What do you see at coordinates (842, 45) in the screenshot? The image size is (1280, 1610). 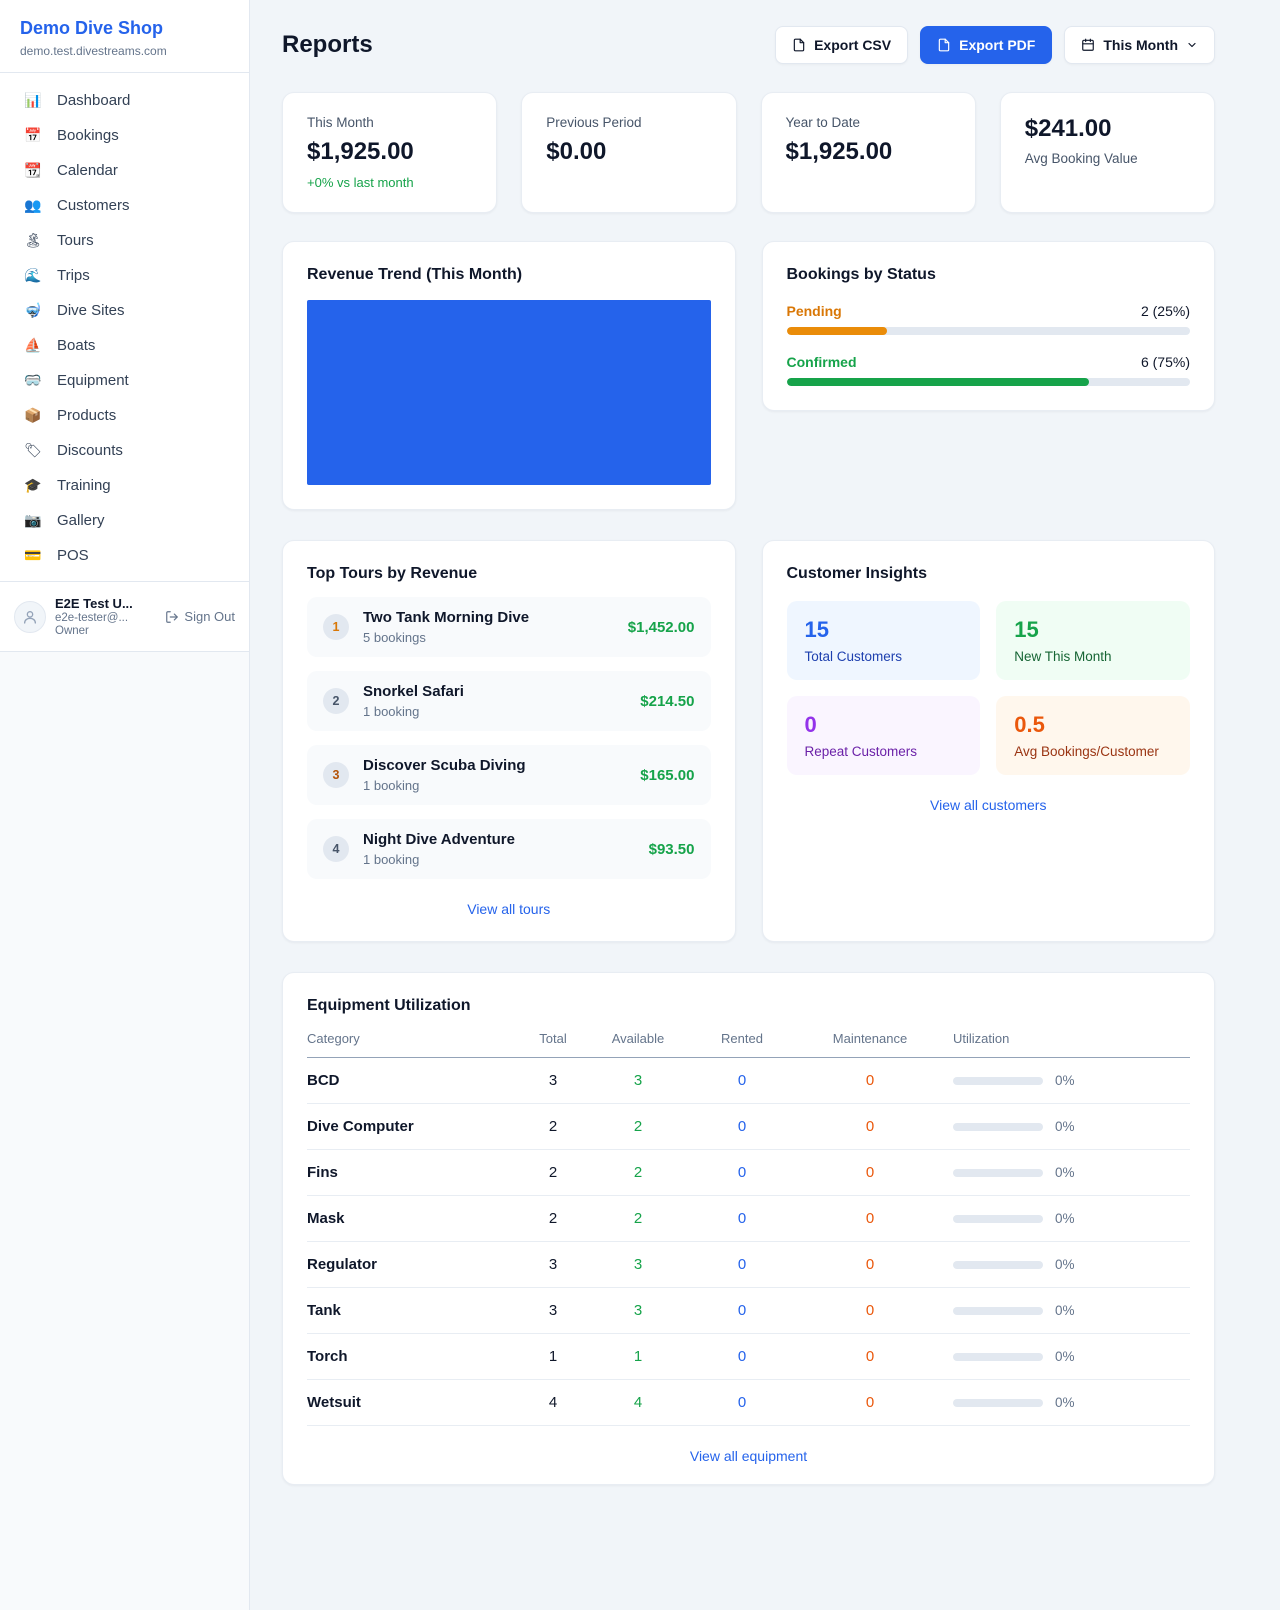 I see `export-csv-button: Export CSV` at bounding box center [842, 45].